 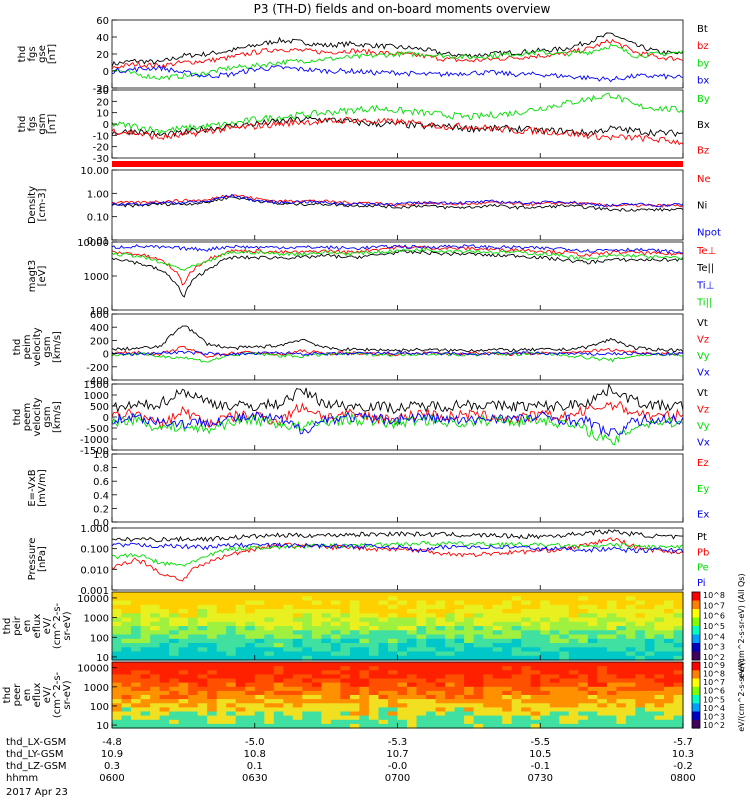 I want to click on legend-entry-bx: bx, so click(x=703, y=81).